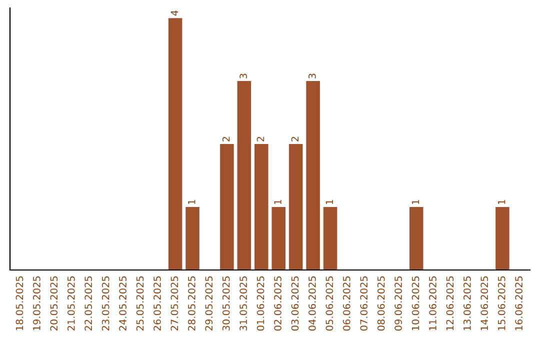 This screenshot has height=340, width=540. I want to click on x-tick-label: 11.06.2025, so click(432, 303).